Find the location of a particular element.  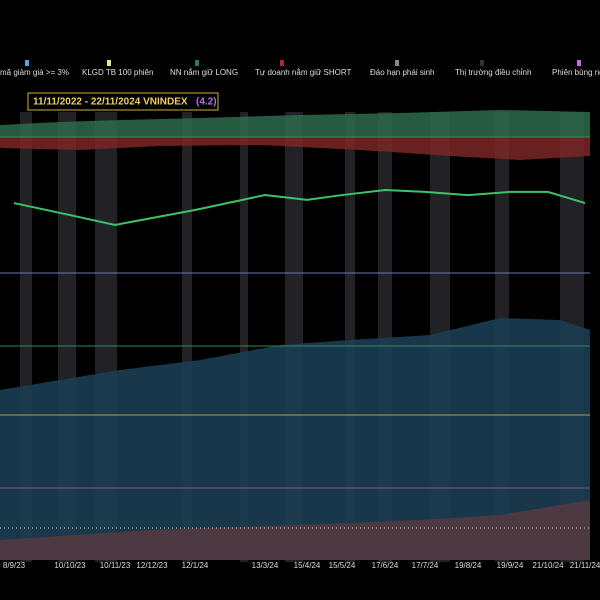

x-tick-label: 21/11/24 is located at coordinates (585, 565).